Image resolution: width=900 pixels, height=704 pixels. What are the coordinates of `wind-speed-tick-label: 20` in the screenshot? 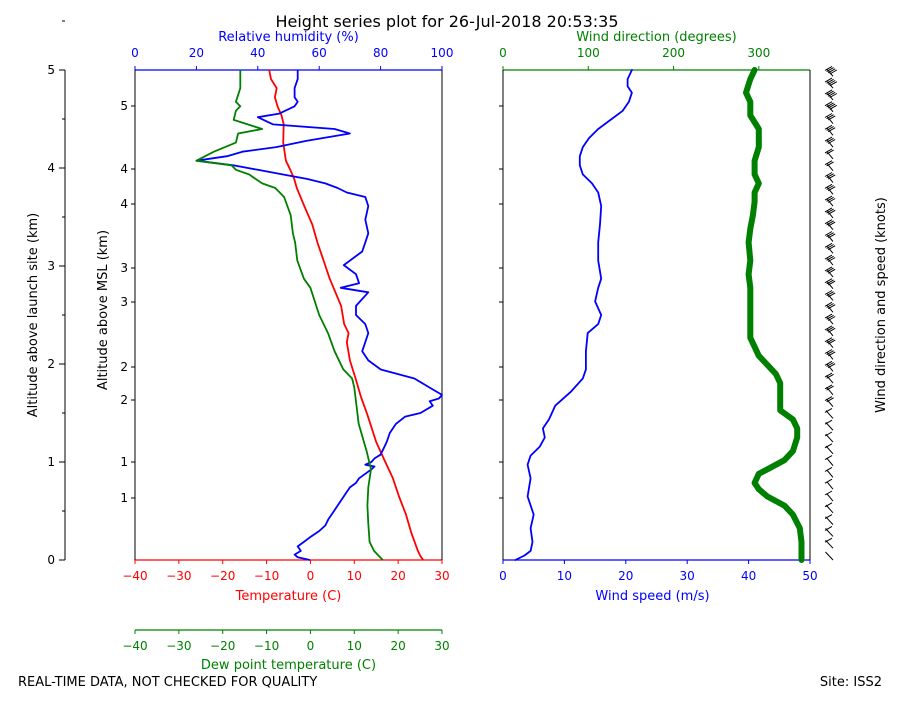 It's located at (625, 576).